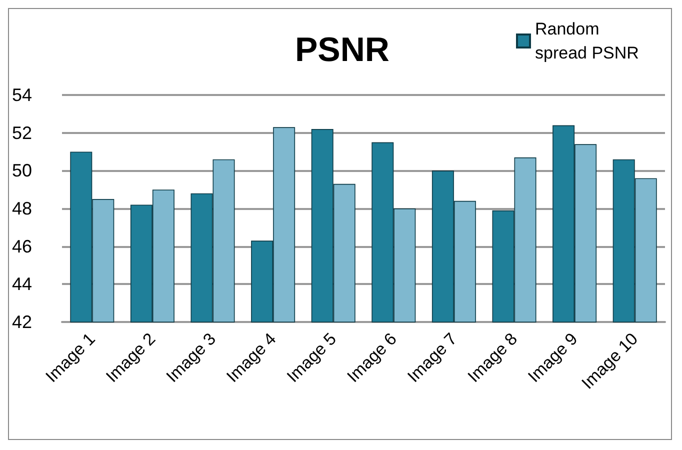 The height and width of the screenshot is (450, 682). I want to click on y-tick-label: 46, so click(22, 246).